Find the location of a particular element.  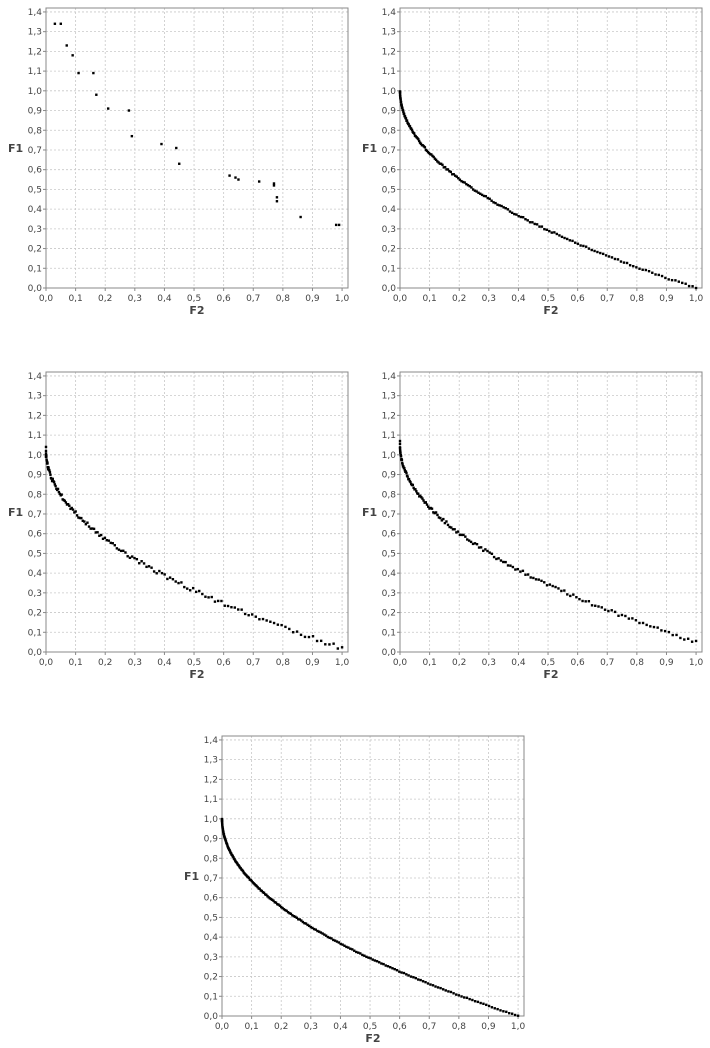

y-tick-label: 0,0 is located at coordinates (389, 653).